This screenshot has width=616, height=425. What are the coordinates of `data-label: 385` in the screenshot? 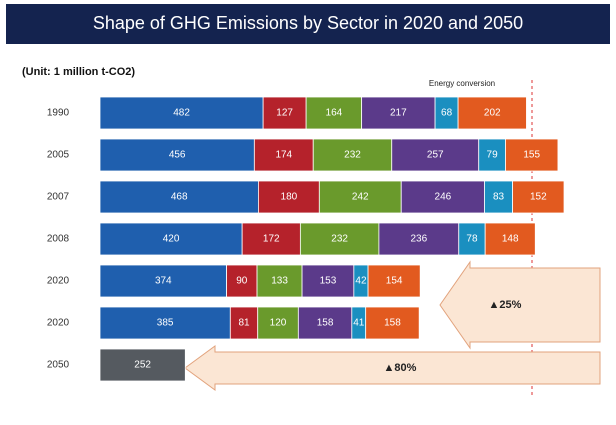 It's located at (165, 323).